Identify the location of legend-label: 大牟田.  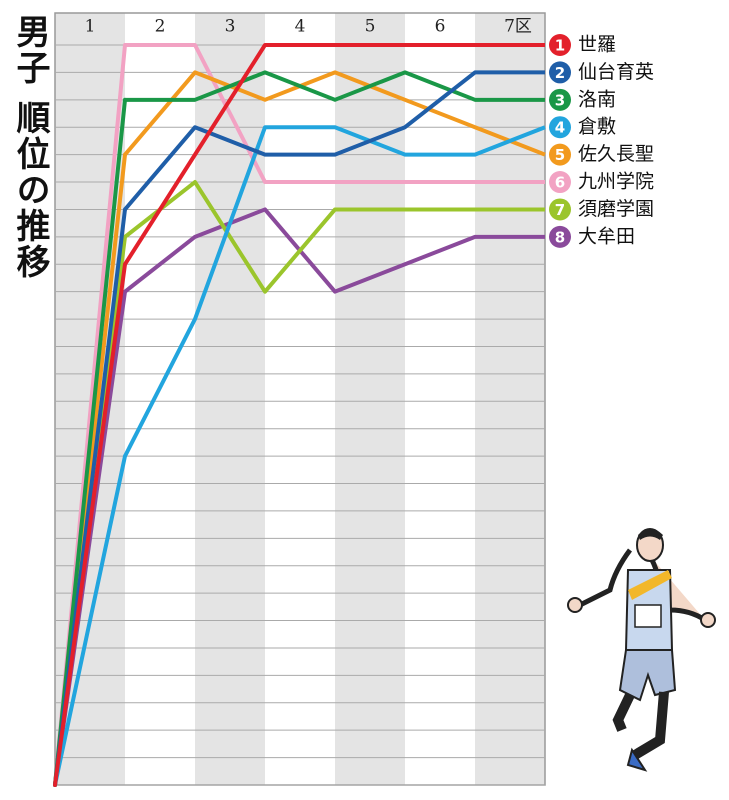
(606, 236).